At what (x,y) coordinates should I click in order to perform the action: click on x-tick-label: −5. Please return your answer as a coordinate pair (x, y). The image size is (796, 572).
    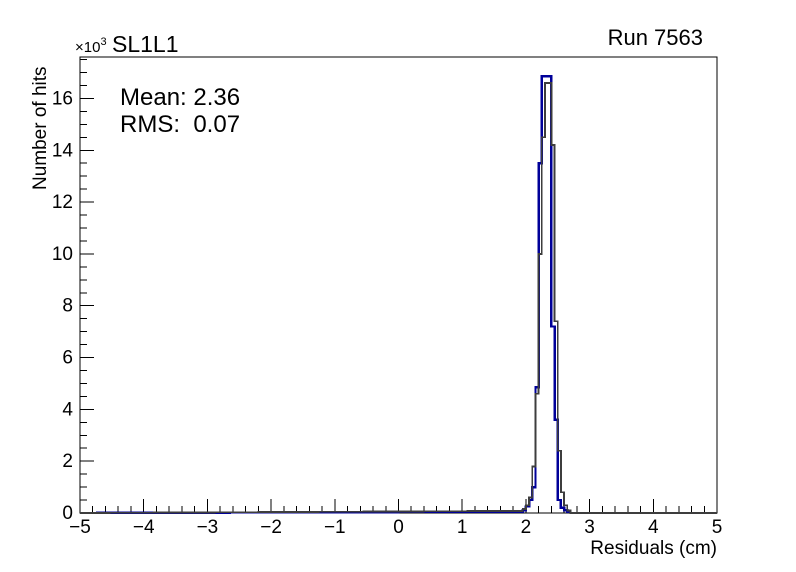
    Looking at the image, I should click on (80, 527).